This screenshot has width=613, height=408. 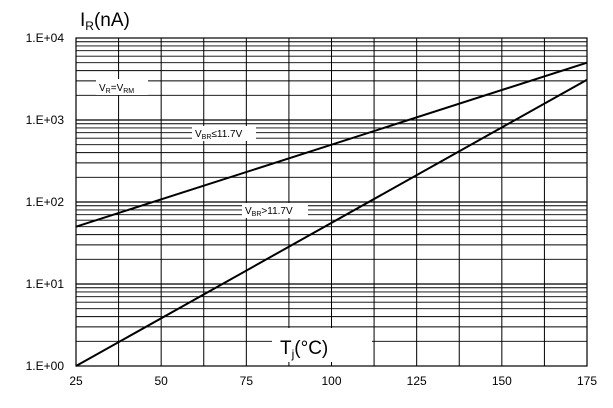 What do you see at coordinates (502, 381) in the screenshot?
I see `x-tick-label: 150` at bounding box center [502, 381].